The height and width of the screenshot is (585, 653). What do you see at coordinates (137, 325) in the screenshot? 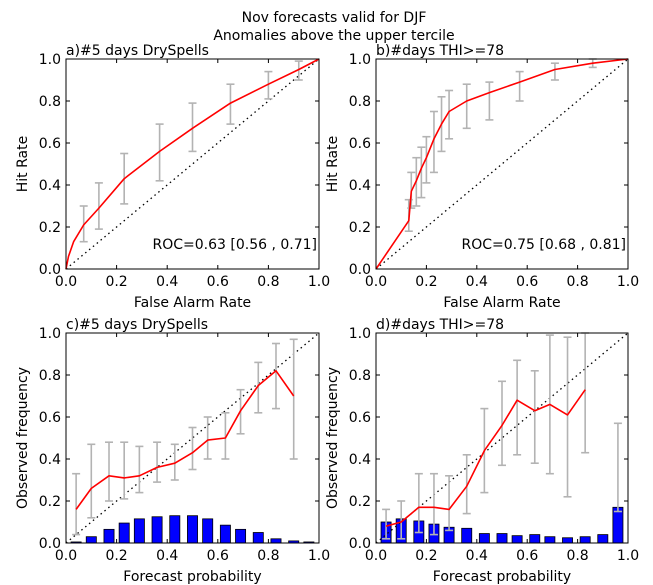
I see `panel-title: c)#5 days DrySpells` at bounding box center [137, 325].